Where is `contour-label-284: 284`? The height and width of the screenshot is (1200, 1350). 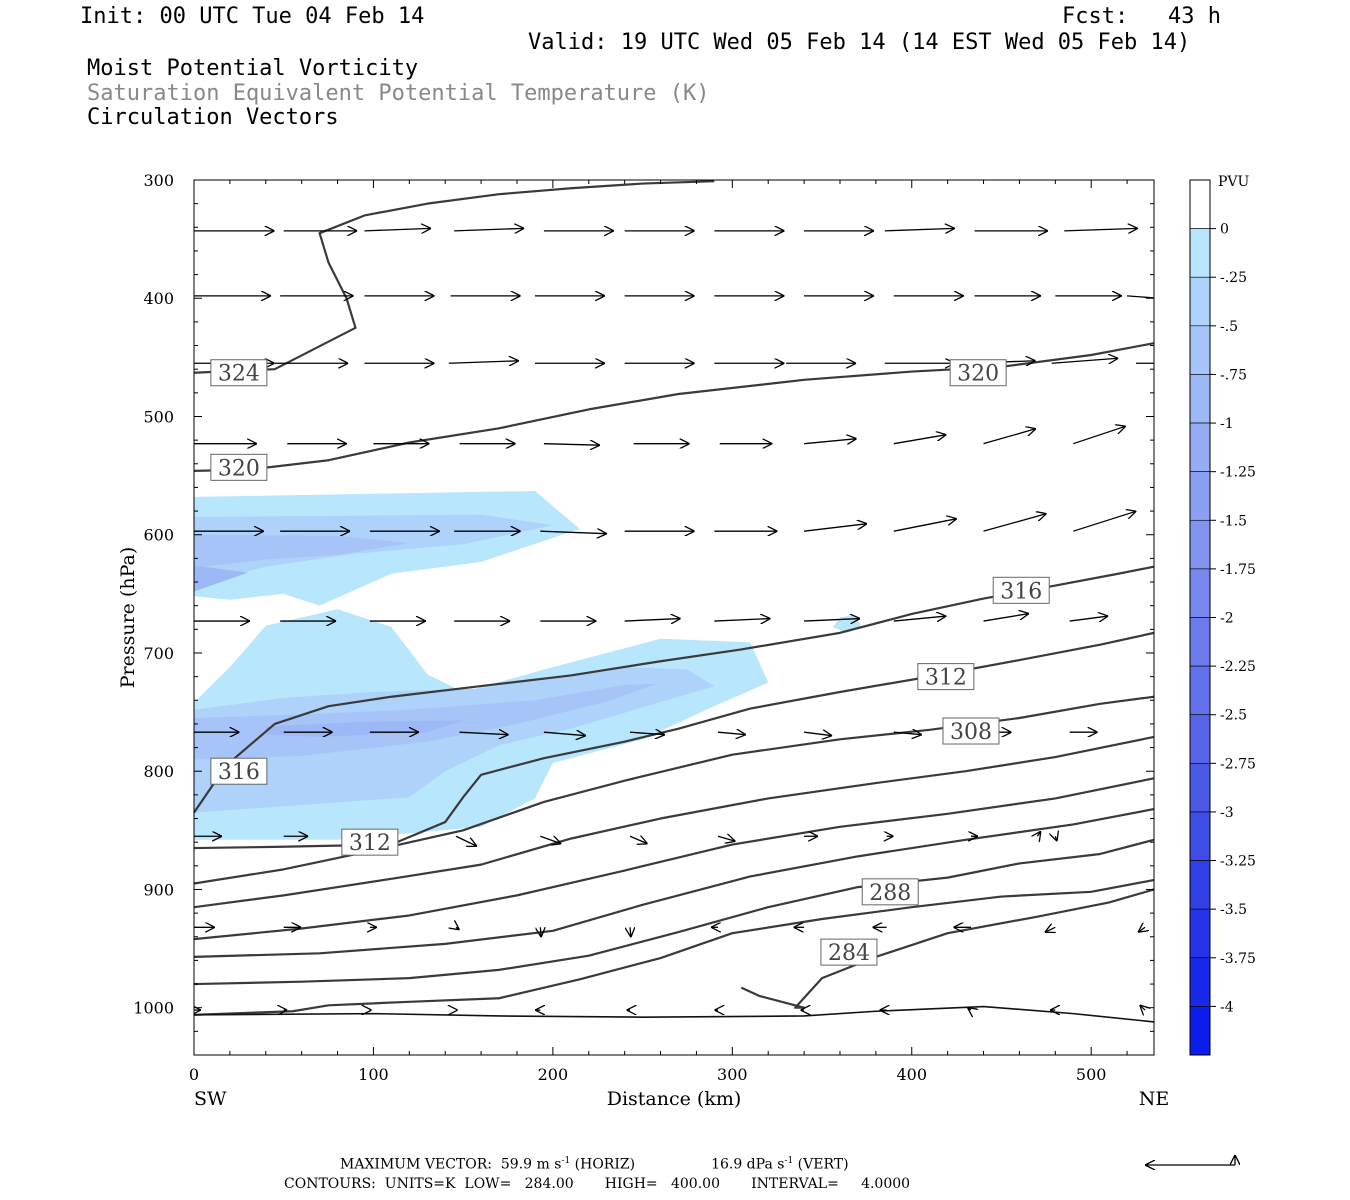
contour-label-284: 284 is located at coordinates (849, 953).